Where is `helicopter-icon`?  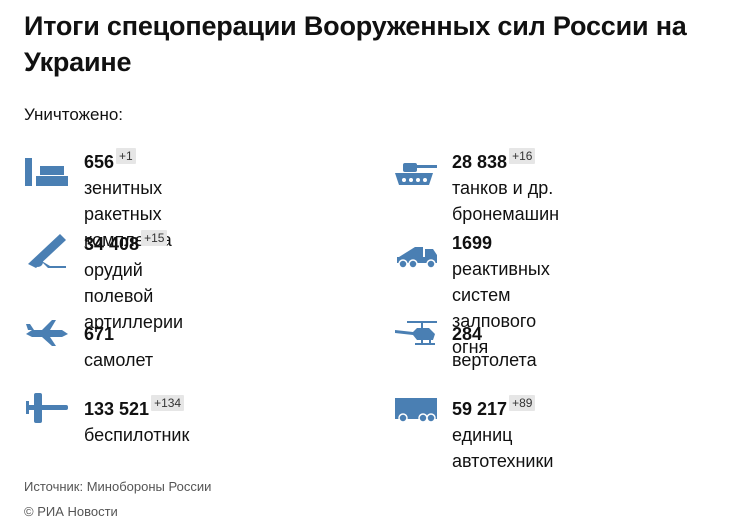 helicopter-icon is located at coordinates (416, 333).